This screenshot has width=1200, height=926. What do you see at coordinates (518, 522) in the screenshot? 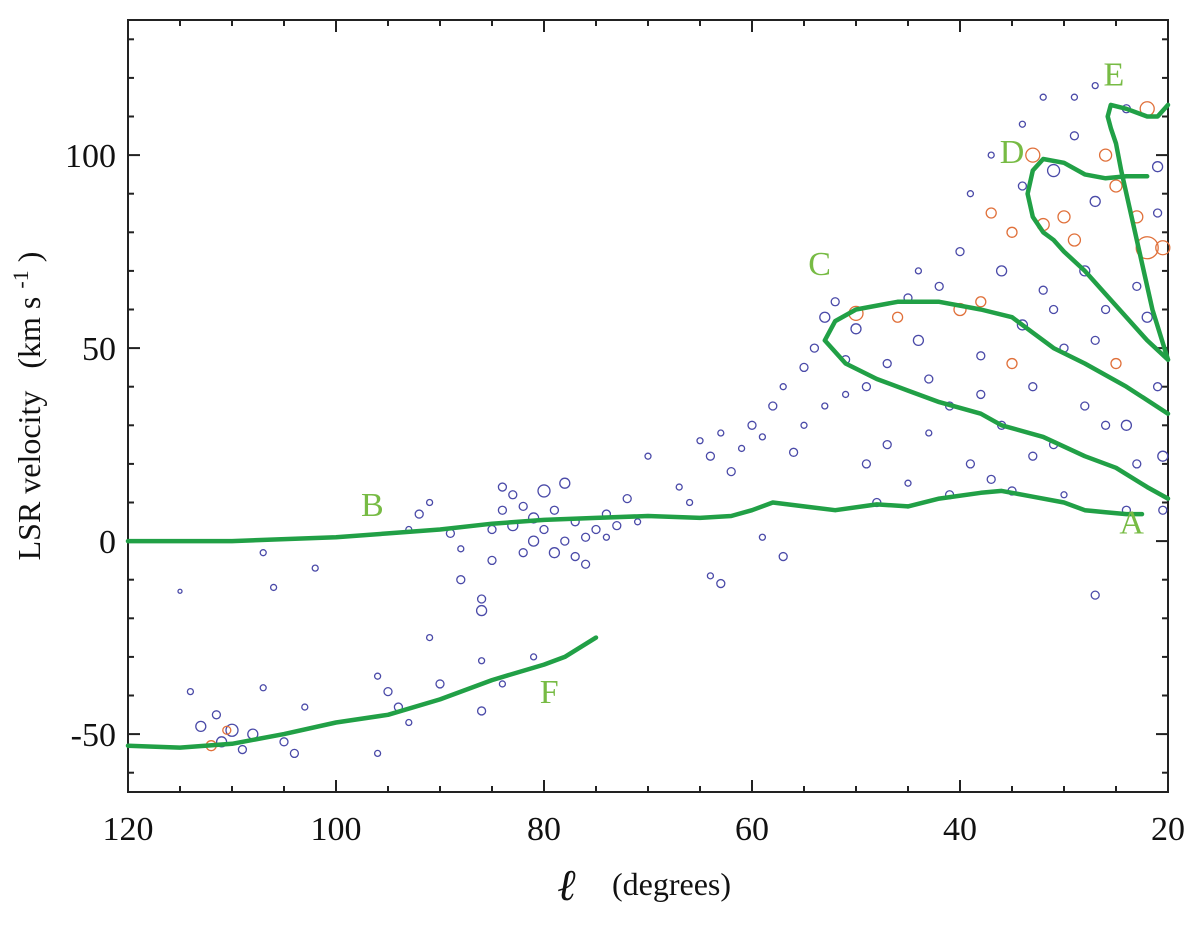
I see `curve-B` at bounding box center [518, 522].